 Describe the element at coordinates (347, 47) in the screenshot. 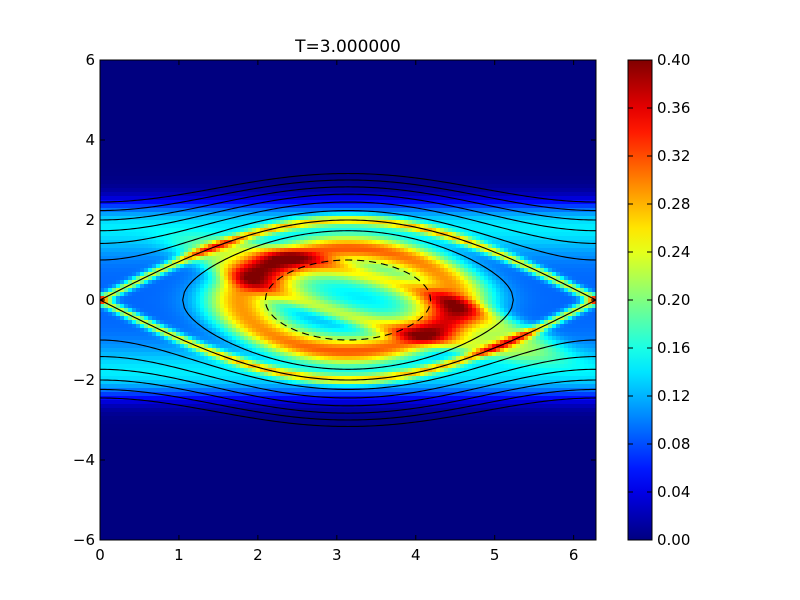

I see `chart-title: T=3.000000` at that location.